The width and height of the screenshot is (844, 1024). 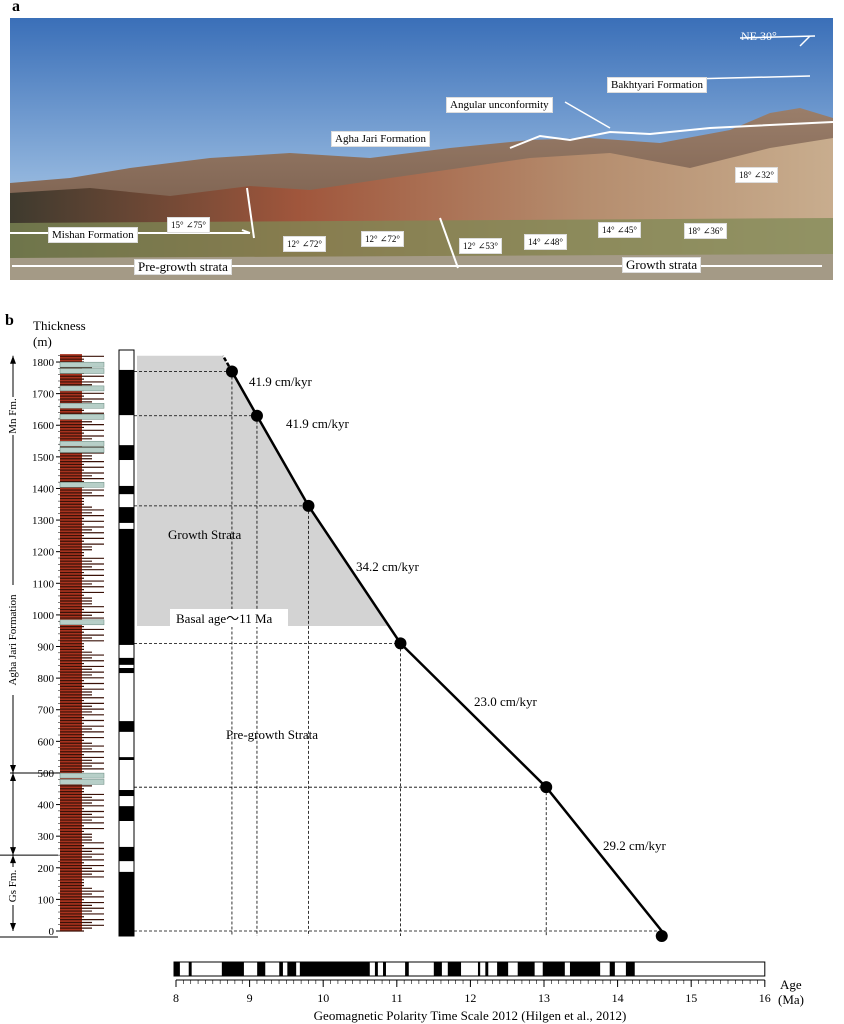 What do you see at coordinates (71, 642) in the screenshot?
I see `lithology-column` at bounding box center [71, 642].